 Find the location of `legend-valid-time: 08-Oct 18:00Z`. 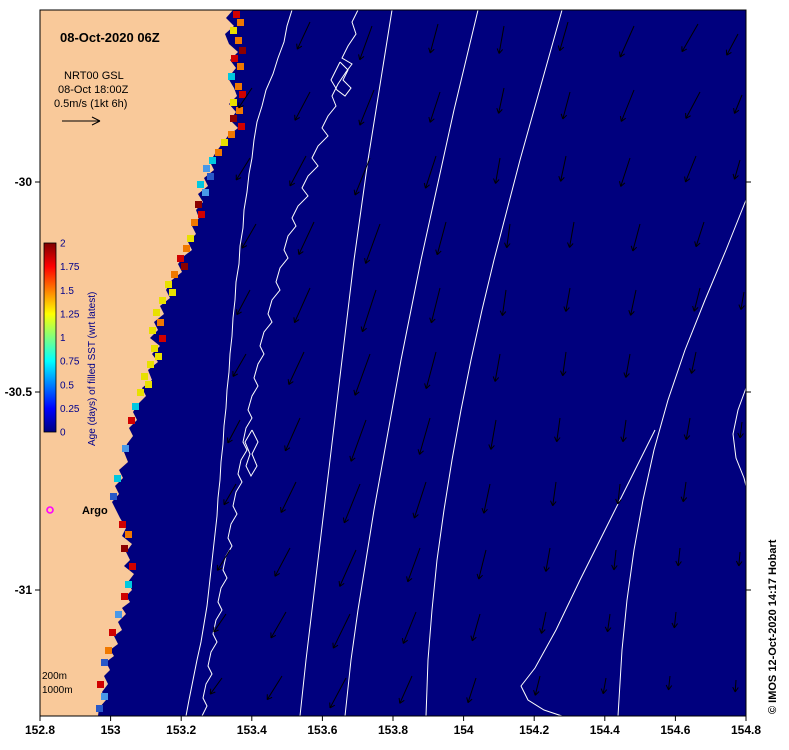

legend-valid-time: 08-Oct 18:00Z is located at coordinates (93, 90).